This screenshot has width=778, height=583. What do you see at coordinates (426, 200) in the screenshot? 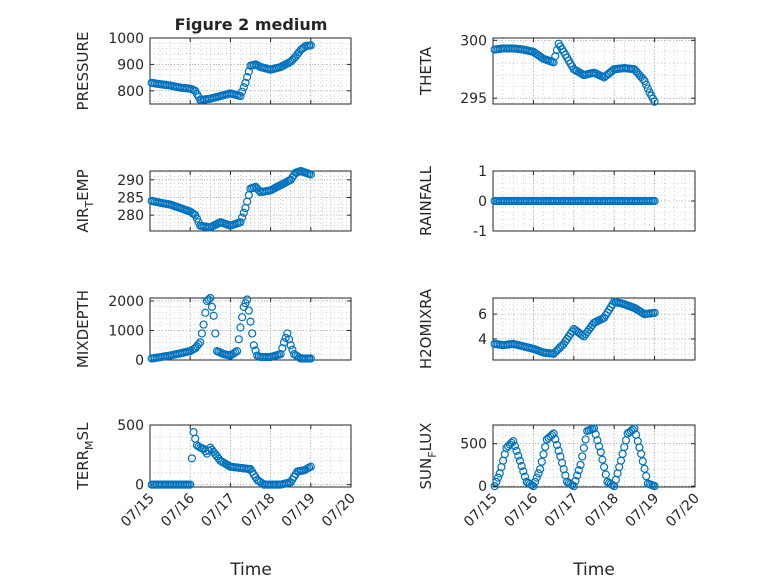
I see `y-axis-label: RAINFALL` at bounding box center [426, 200].